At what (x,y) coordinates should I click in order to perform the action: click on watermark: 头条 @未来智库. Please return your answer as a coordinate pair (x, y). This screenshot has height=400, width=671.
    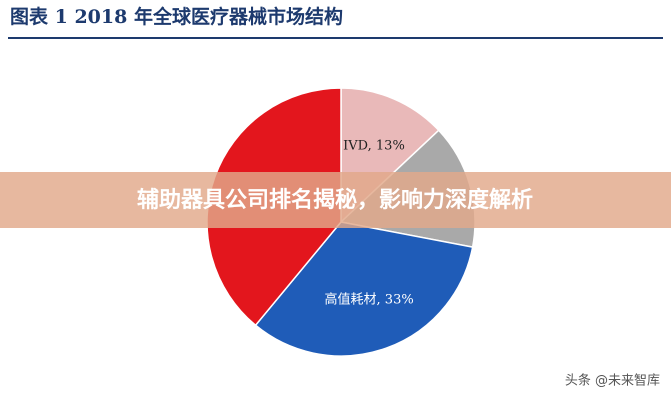
    Looking at the image, I should click on (612, 381).